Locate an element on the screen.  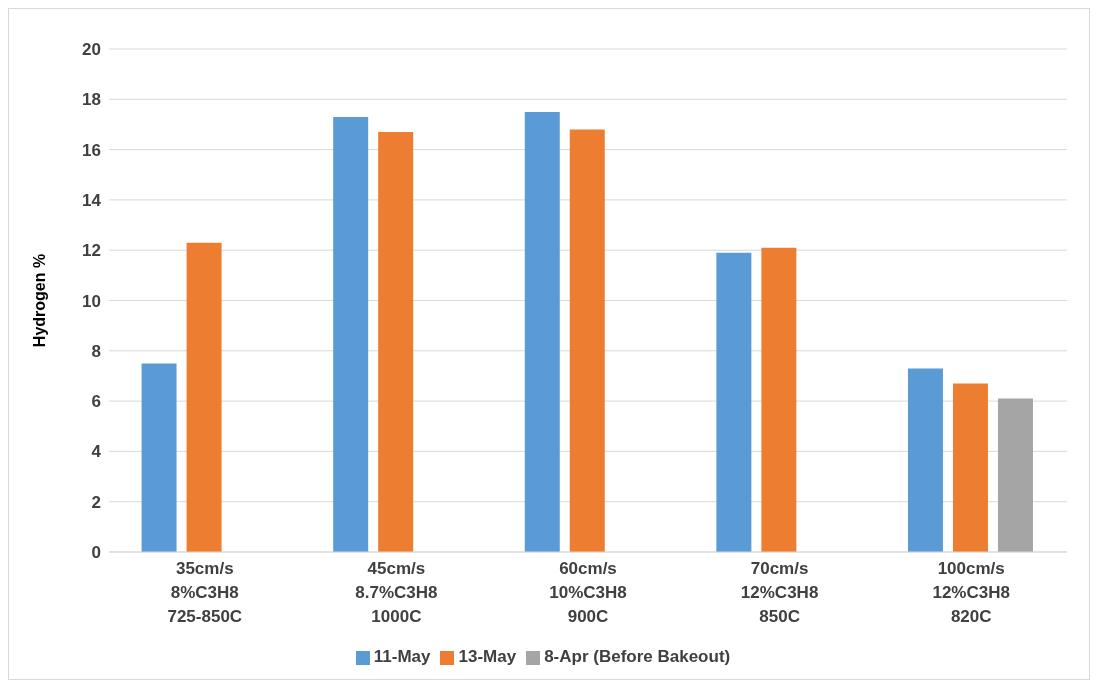
y-tick-label: 14 is located at coordinates (92, 200).